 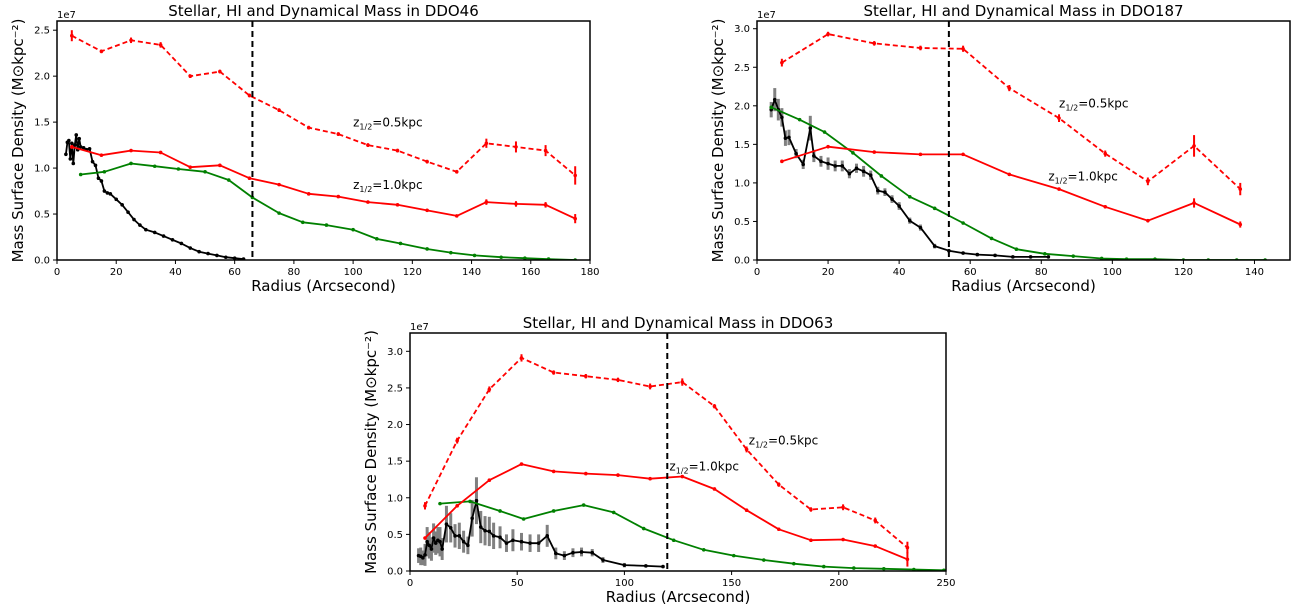 I want to click on x-tick-label: 100, so click(x=353, y=272).